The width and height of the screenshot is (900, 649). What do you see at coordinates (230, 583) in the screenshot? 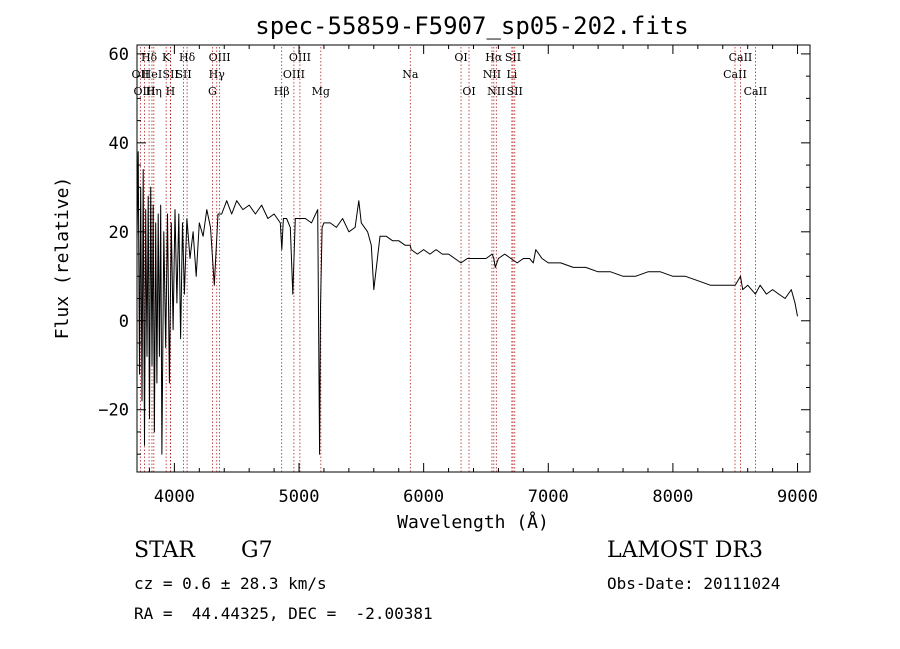
I see `redshift-value: cz = 0.6 ± 28.3 km/s` at bounding box center [230, 583].